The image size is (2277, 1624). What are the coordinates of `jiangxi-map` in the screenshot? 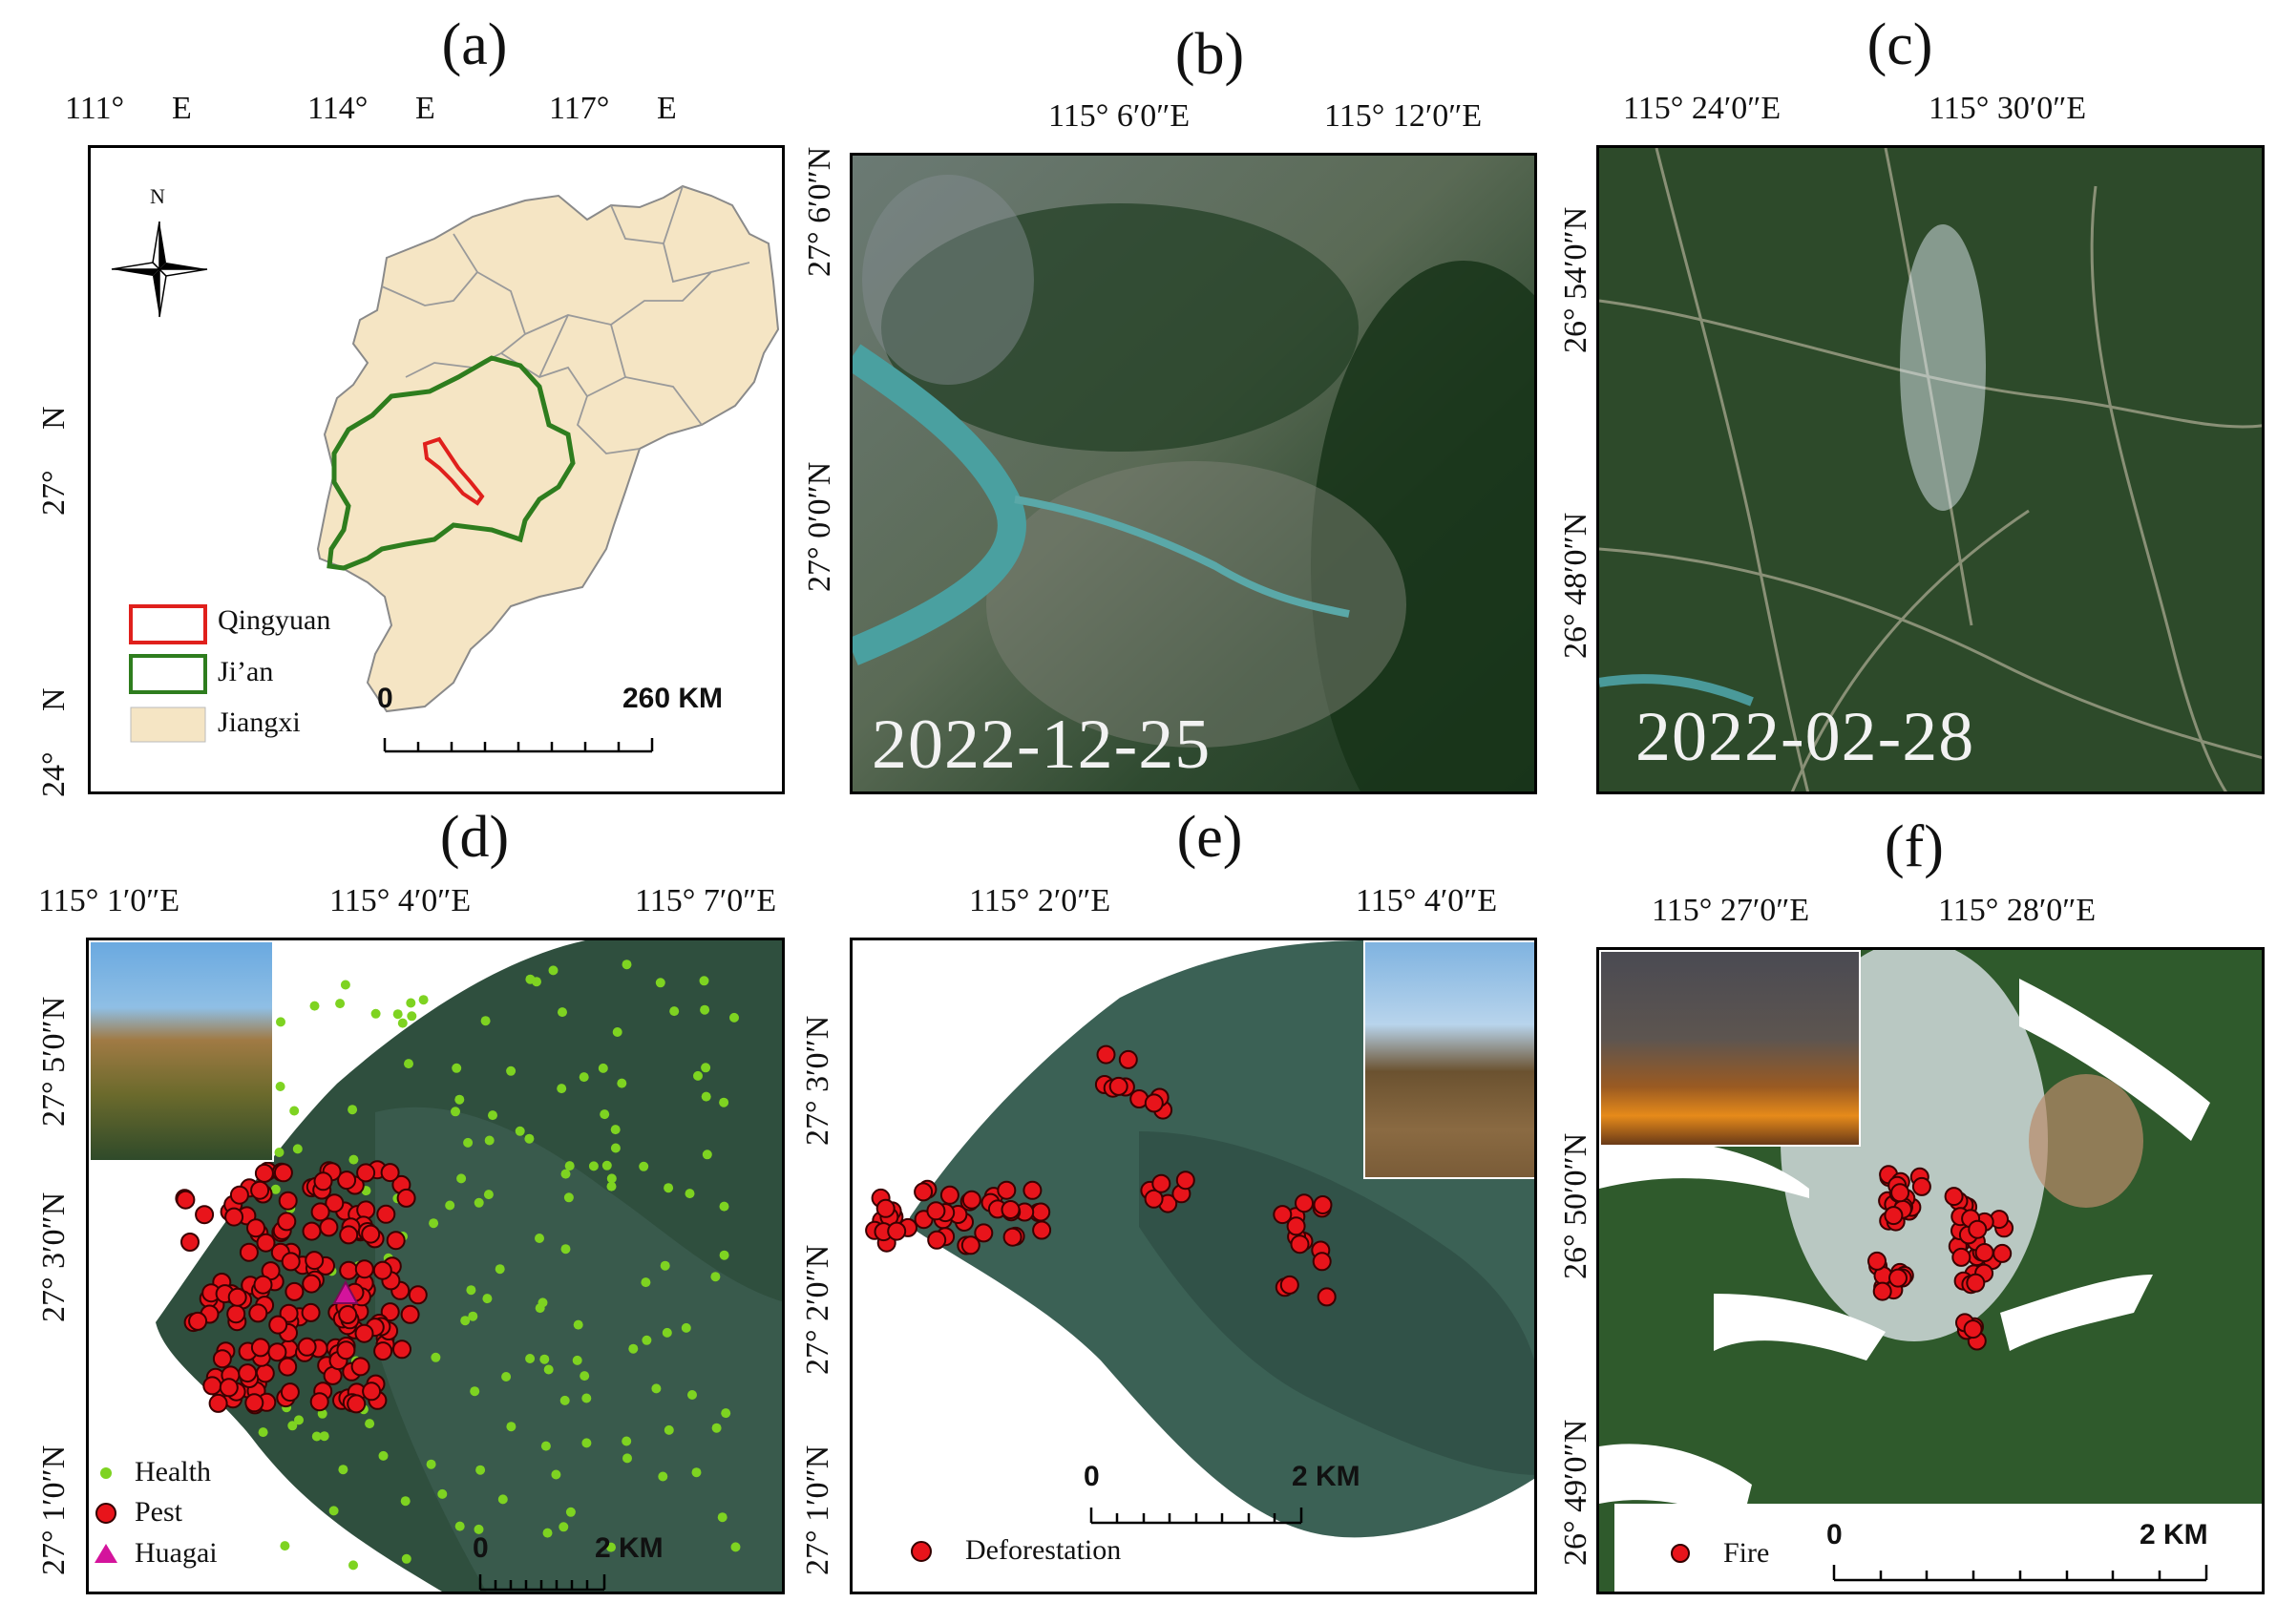 It's located at (445, 468).